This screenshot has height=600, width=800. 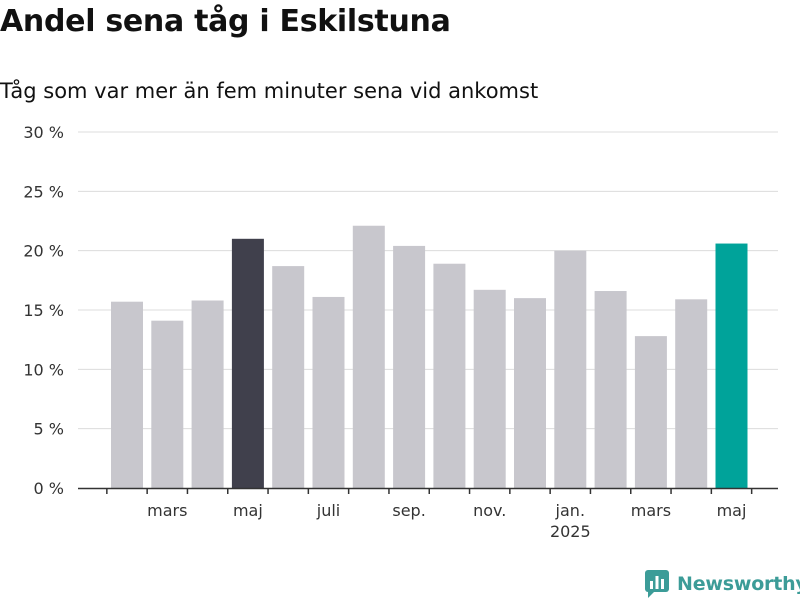 I want to click on y-tick-label: 25 %, so click(x=43, y=191).